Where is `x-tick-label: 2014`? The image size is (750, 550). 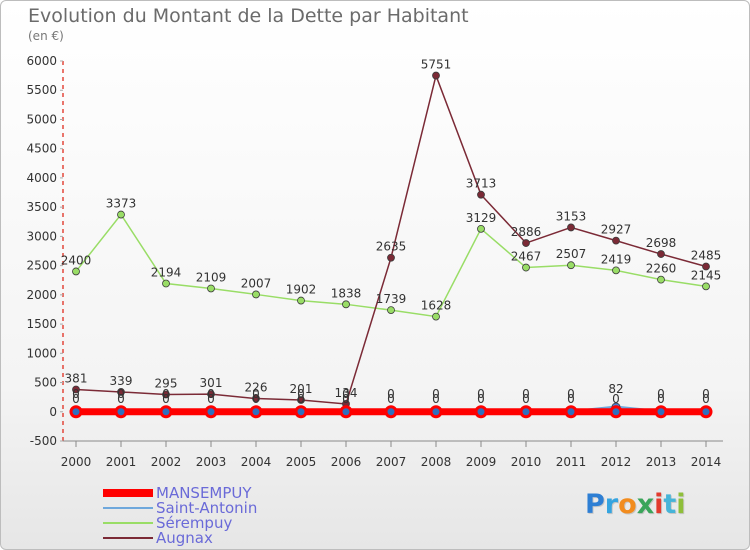
x-tick-label: 2014 is located at coordinates (706, 462).